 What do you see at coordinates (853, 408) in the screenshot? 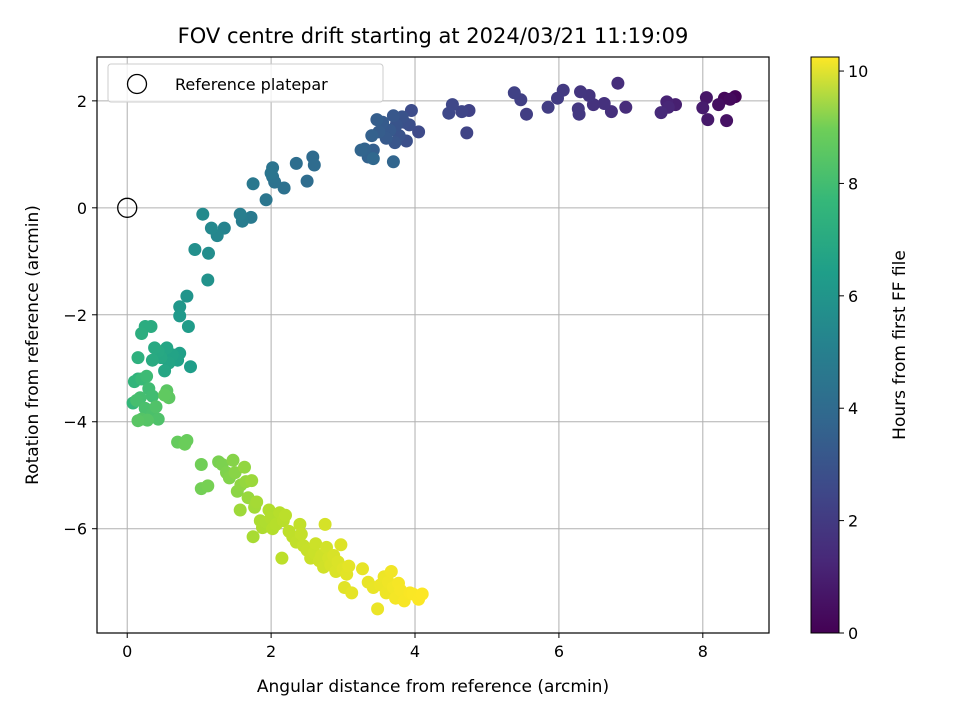
I see `colorbar-tick-label: 4` at bounding box center [853, 408].